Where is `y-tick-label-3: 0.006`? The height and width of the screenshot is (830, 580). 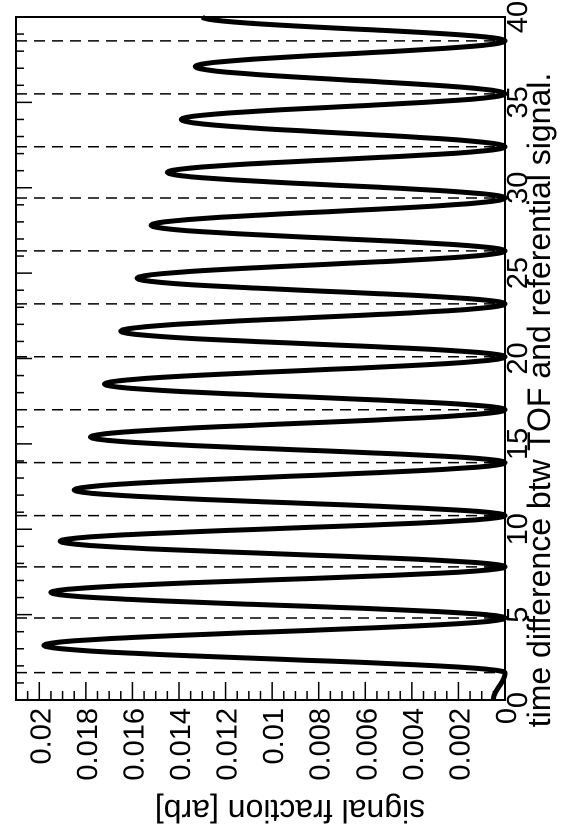
y-tick-label-3: 0.006 is located at coordinates (367, 744).